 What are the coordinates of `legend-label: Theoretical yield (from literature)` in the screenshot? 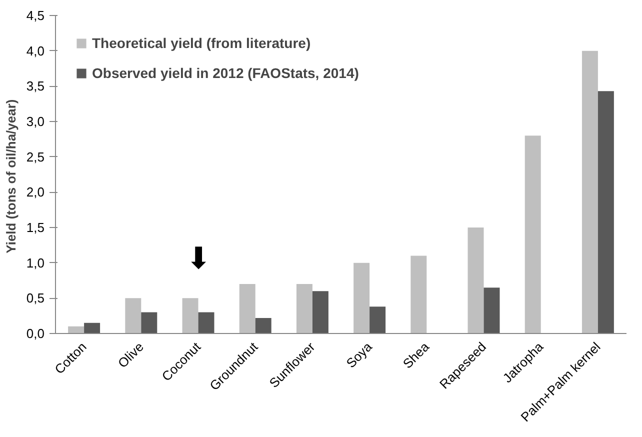 It's located at (201, 43).